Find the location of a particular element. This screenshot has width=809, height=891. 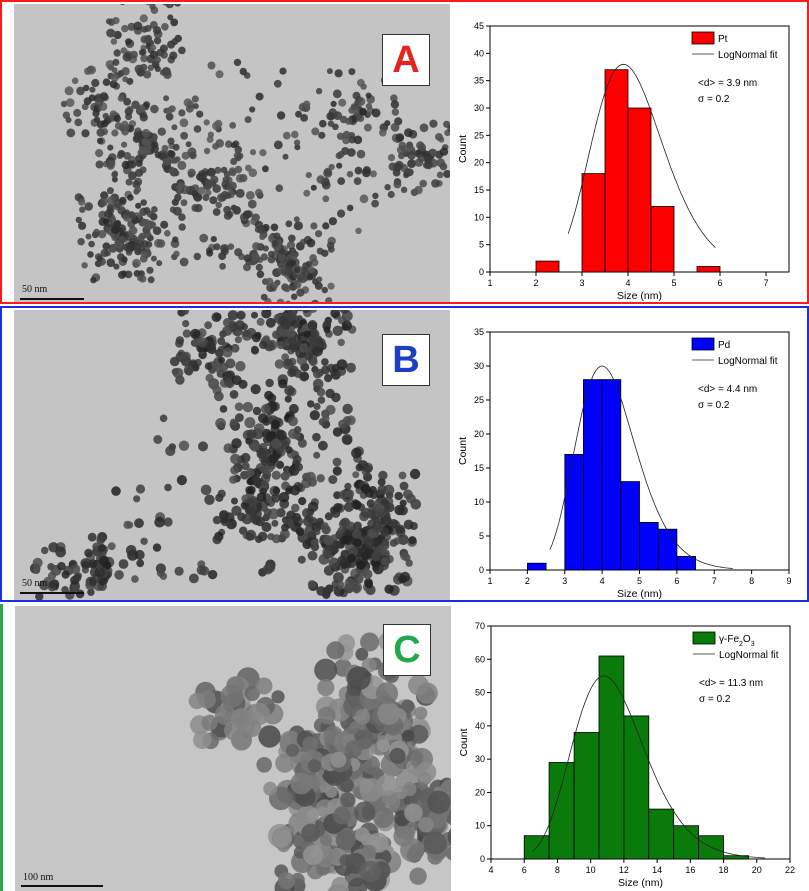

lognormal-fit-curve is located at coordinates (641, 467).